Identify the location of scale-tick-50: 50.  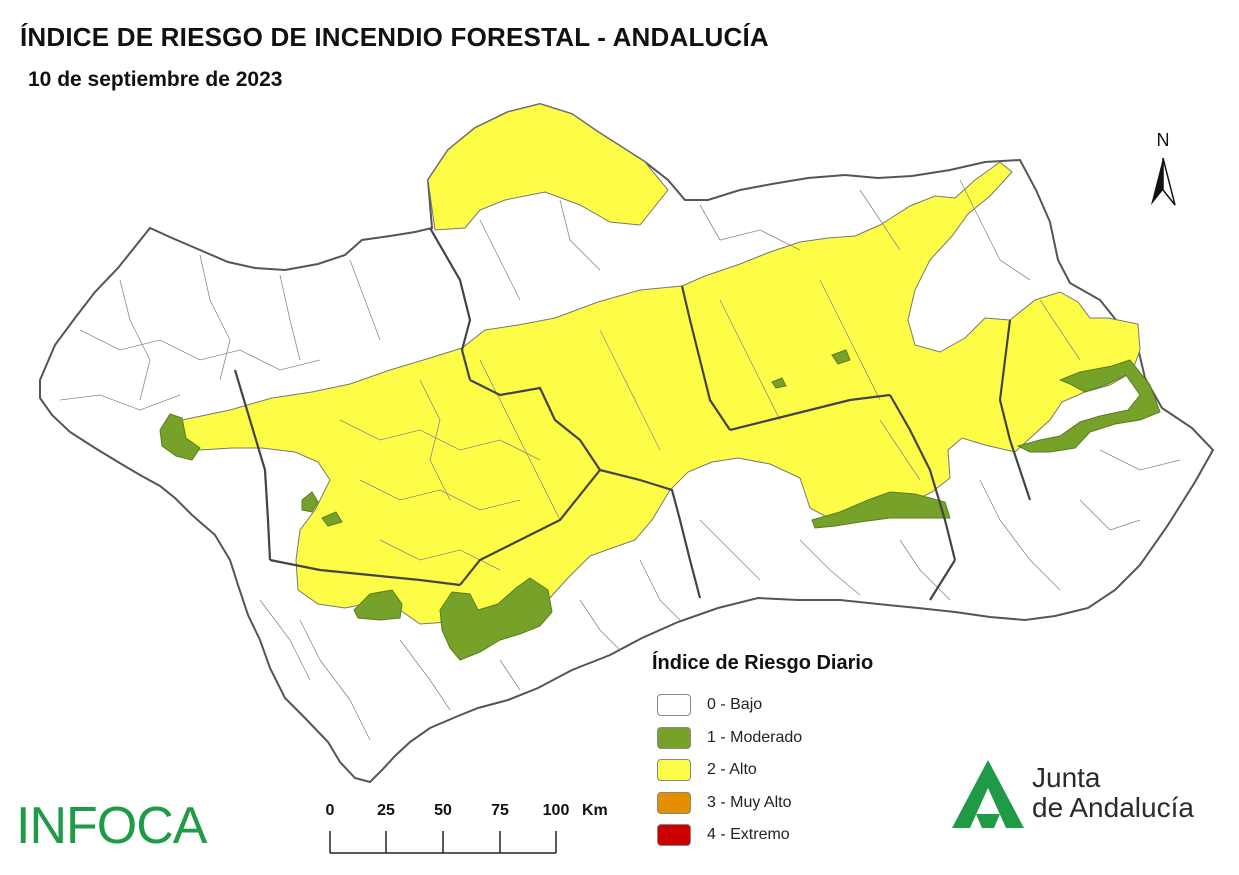
(443, 810).